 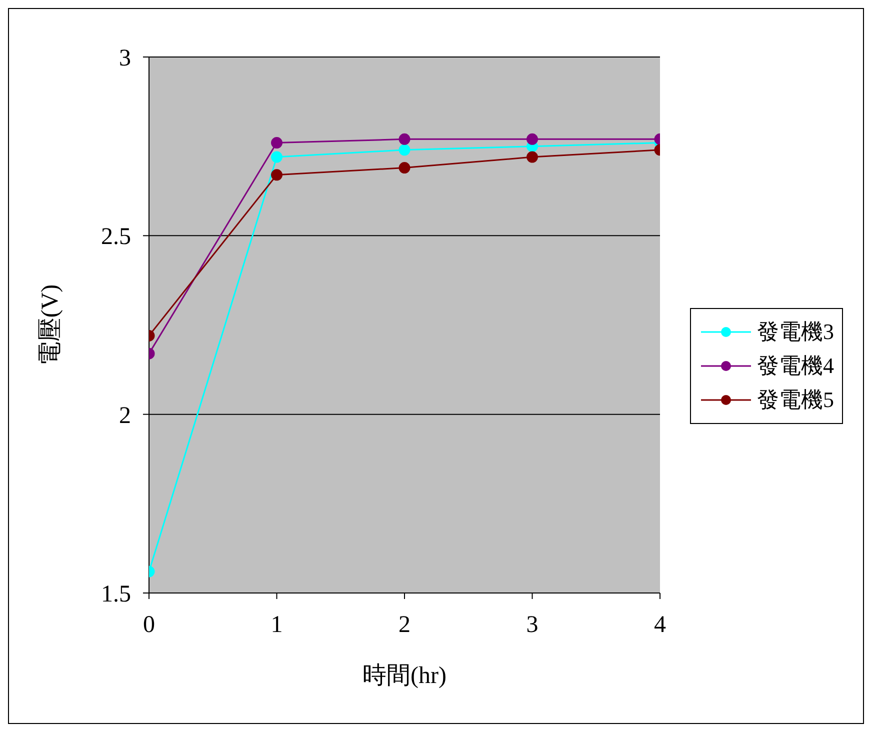 I want to click on y-tick-label: 1.5, so click(x=116, y=595).